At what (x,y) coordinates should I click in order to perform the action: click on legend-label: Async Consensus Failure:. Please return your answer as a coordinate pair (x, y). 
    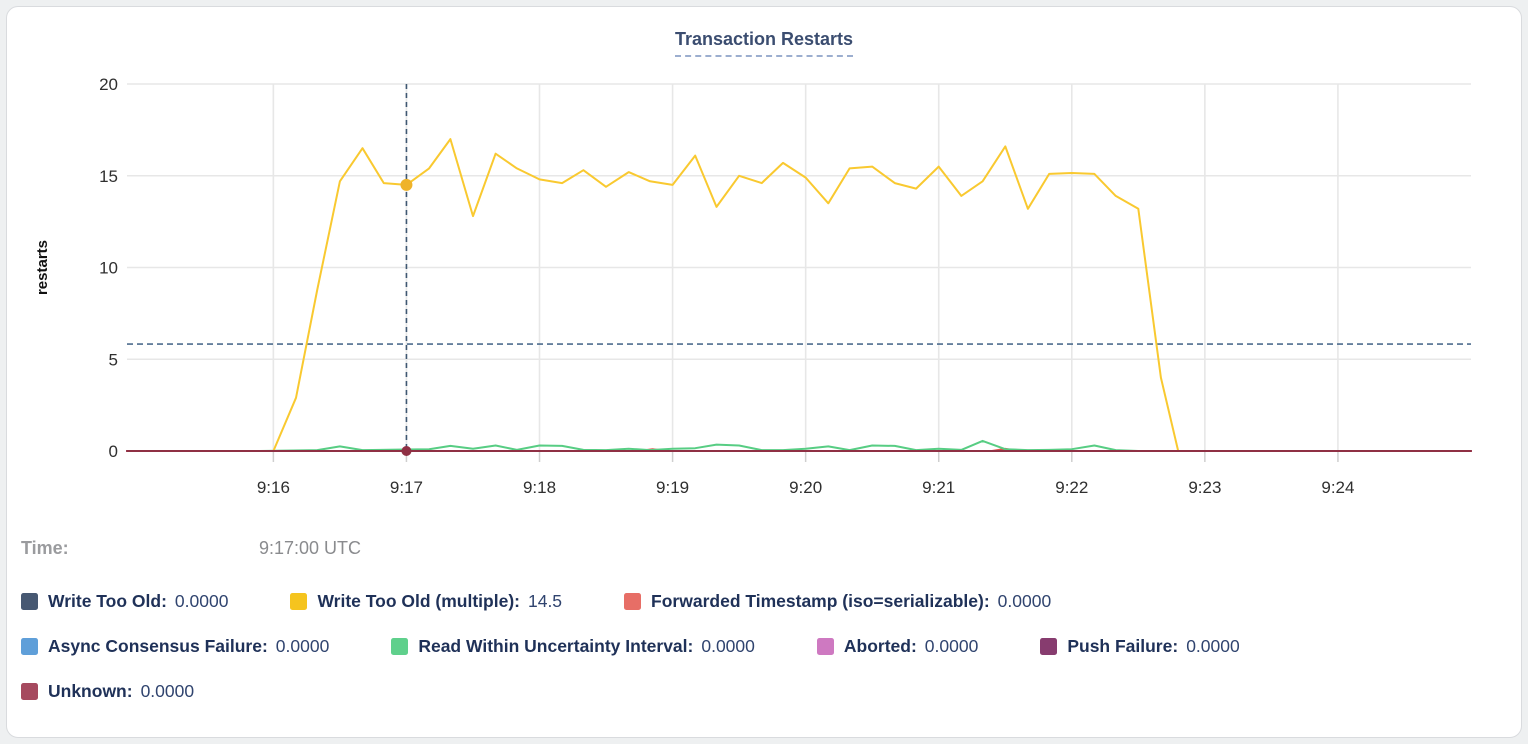
    Looking at the image, I should click on (158, 646).